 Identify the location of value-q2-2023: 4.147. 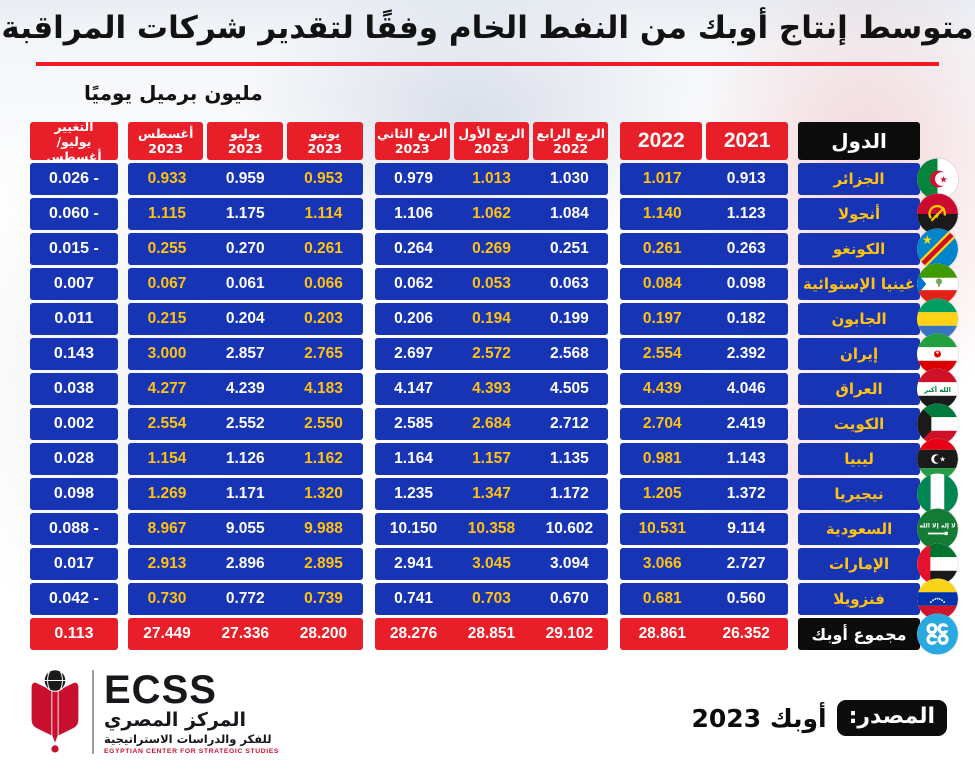
(413, 388).